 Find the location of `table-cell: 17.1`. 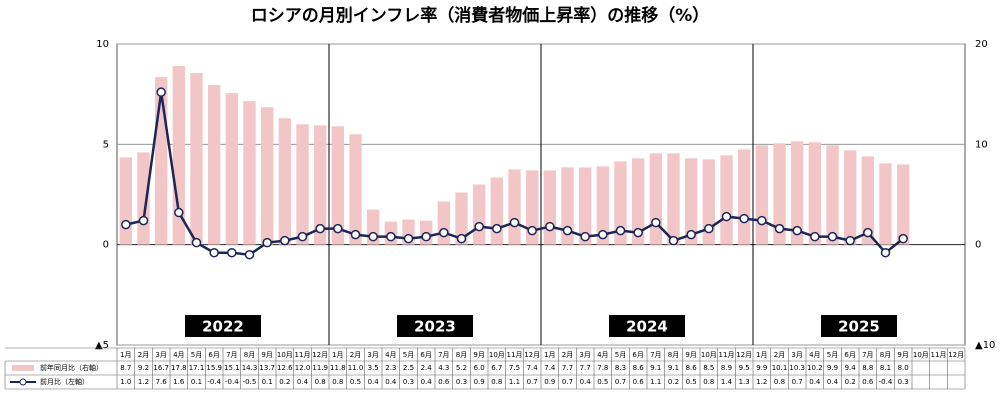

table-cell: 17.1 is located at coordinates (197, 368).